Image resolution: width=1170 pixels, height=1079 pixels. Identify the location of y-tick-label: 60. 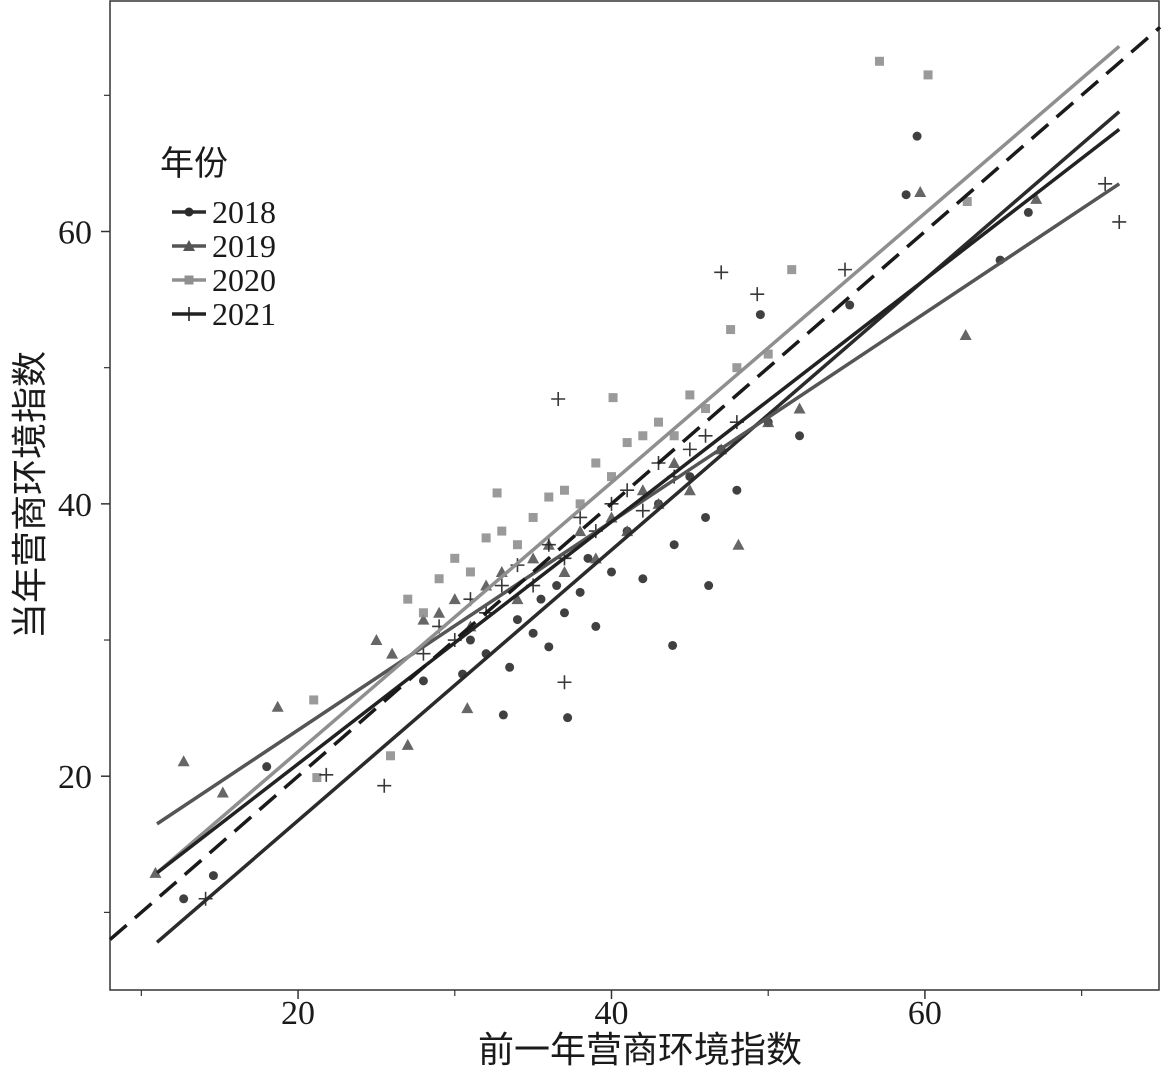
(75, 232).